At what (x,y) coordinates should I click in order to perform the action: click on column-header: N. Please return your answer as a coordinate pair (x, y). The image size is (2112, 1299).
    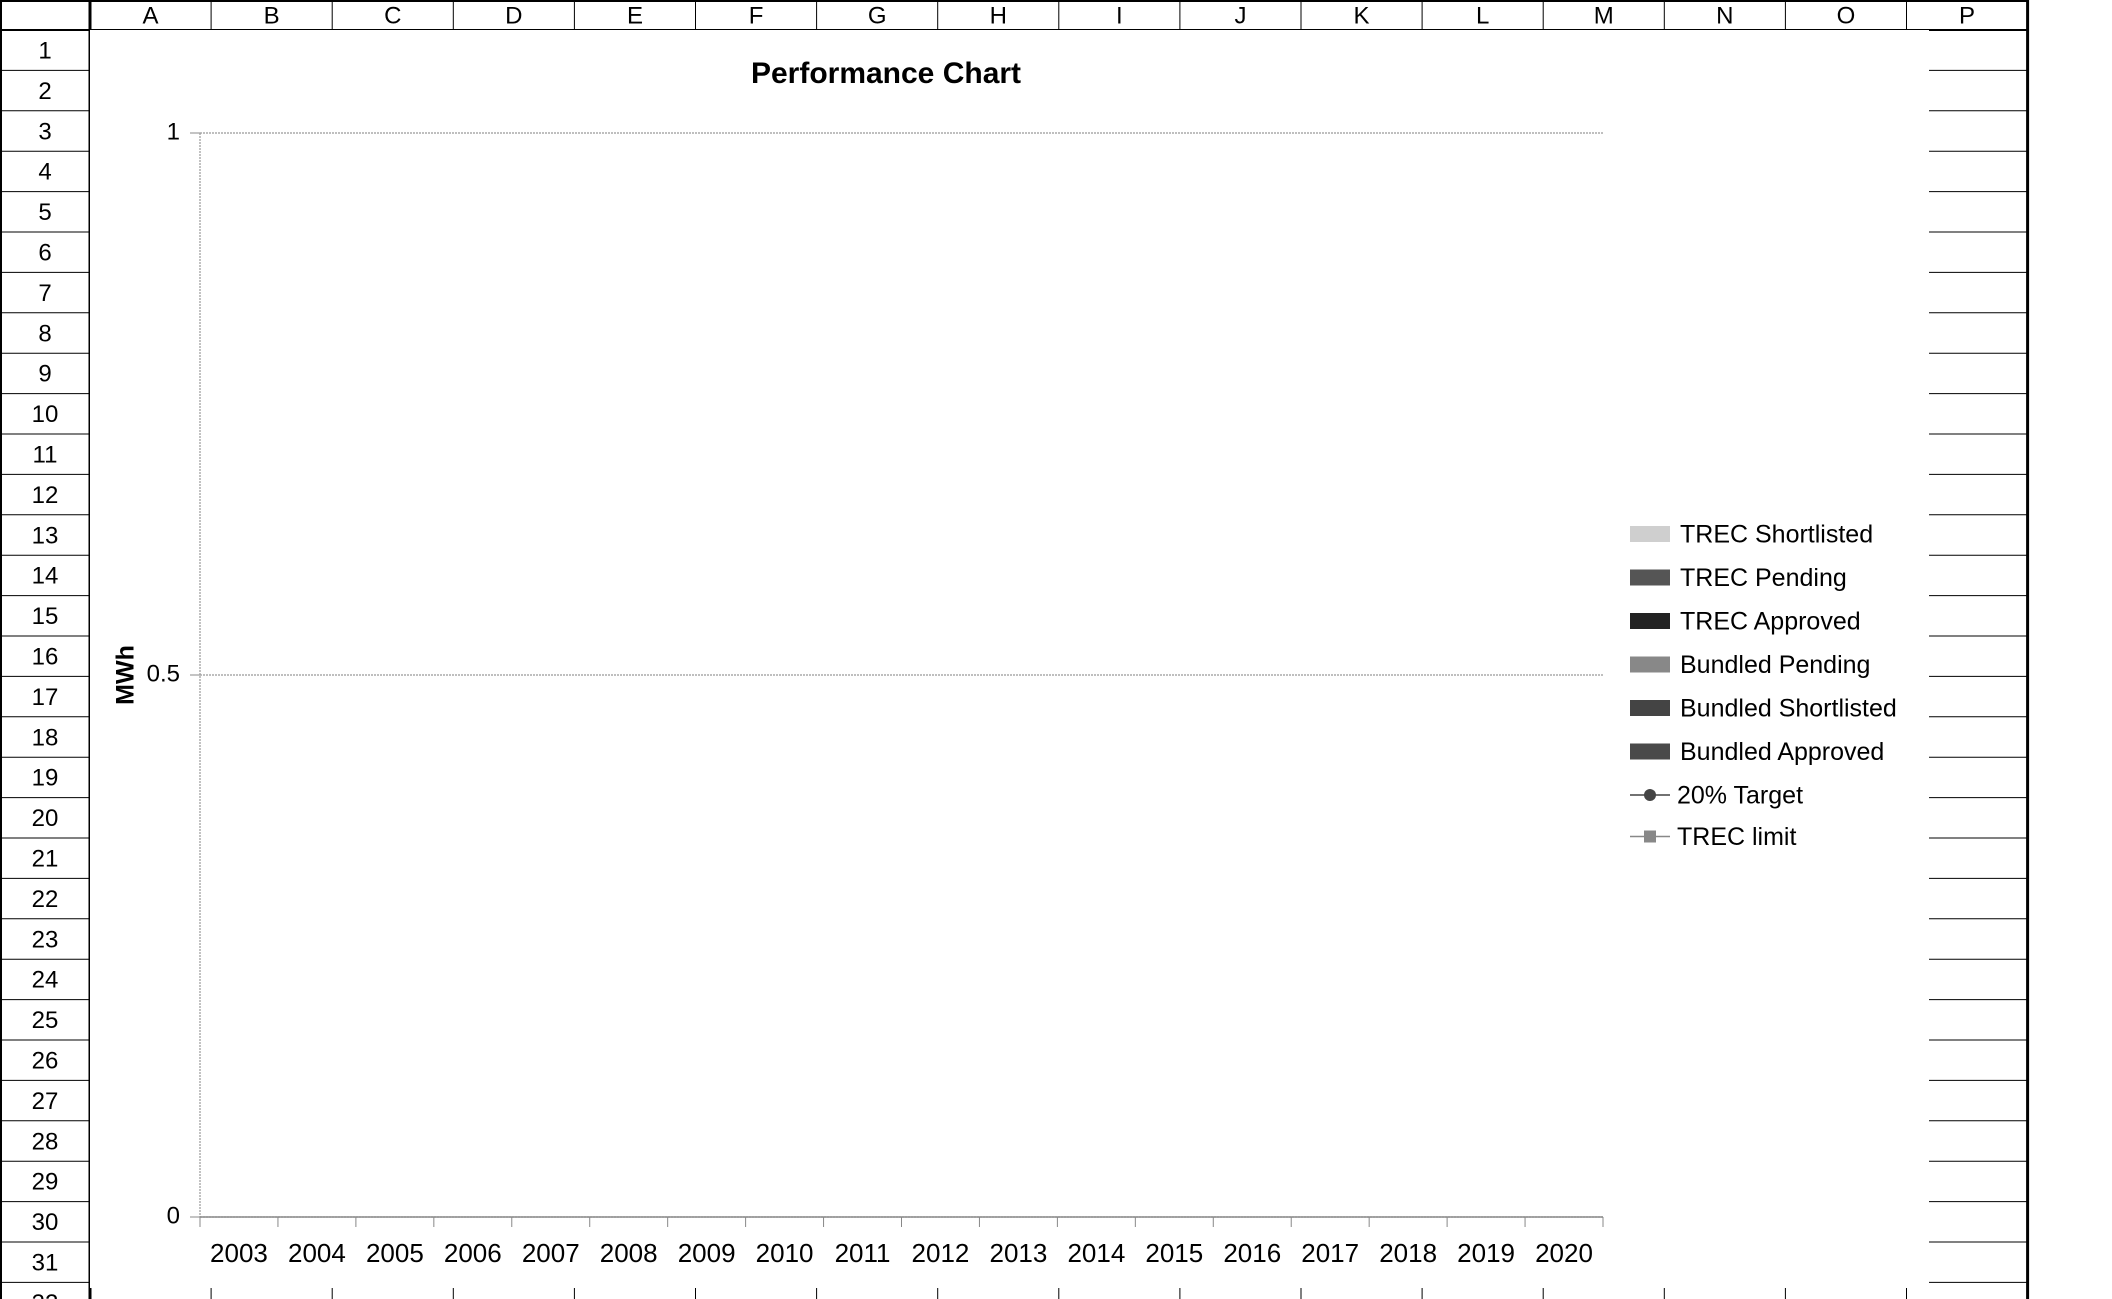
    Looking at the image, I should click on (1724, 15).